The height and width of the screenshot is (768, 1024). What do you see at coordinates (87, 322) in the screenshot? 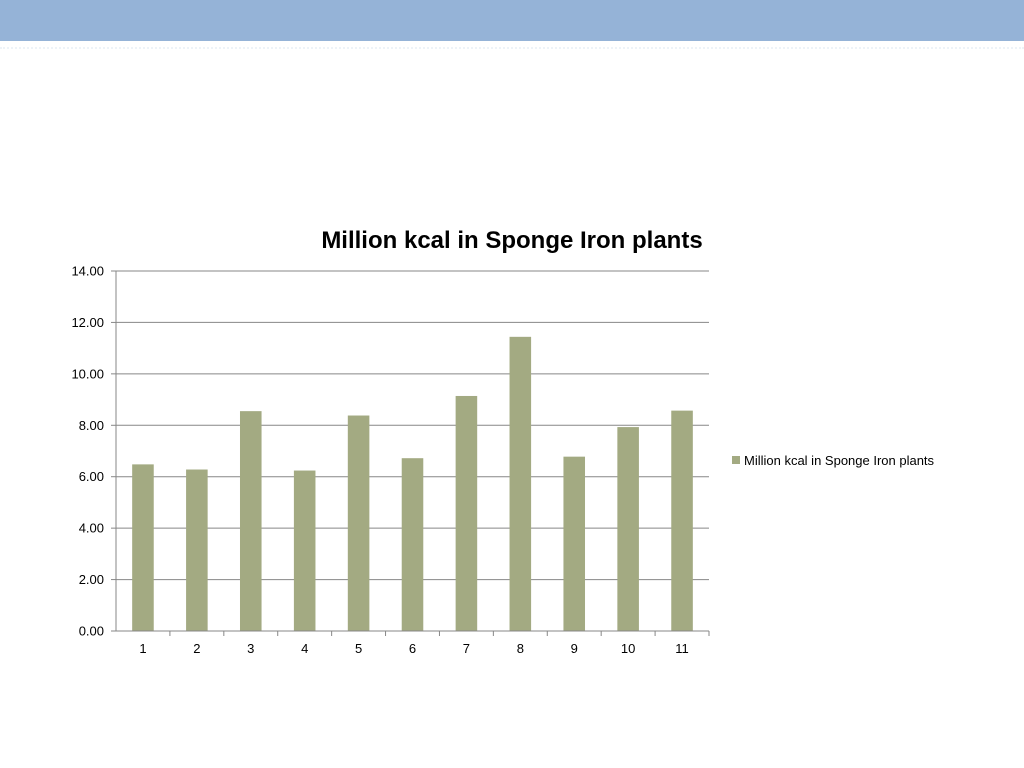
I see `y-tick-label: 12.00` at bounding box center [87, 322].